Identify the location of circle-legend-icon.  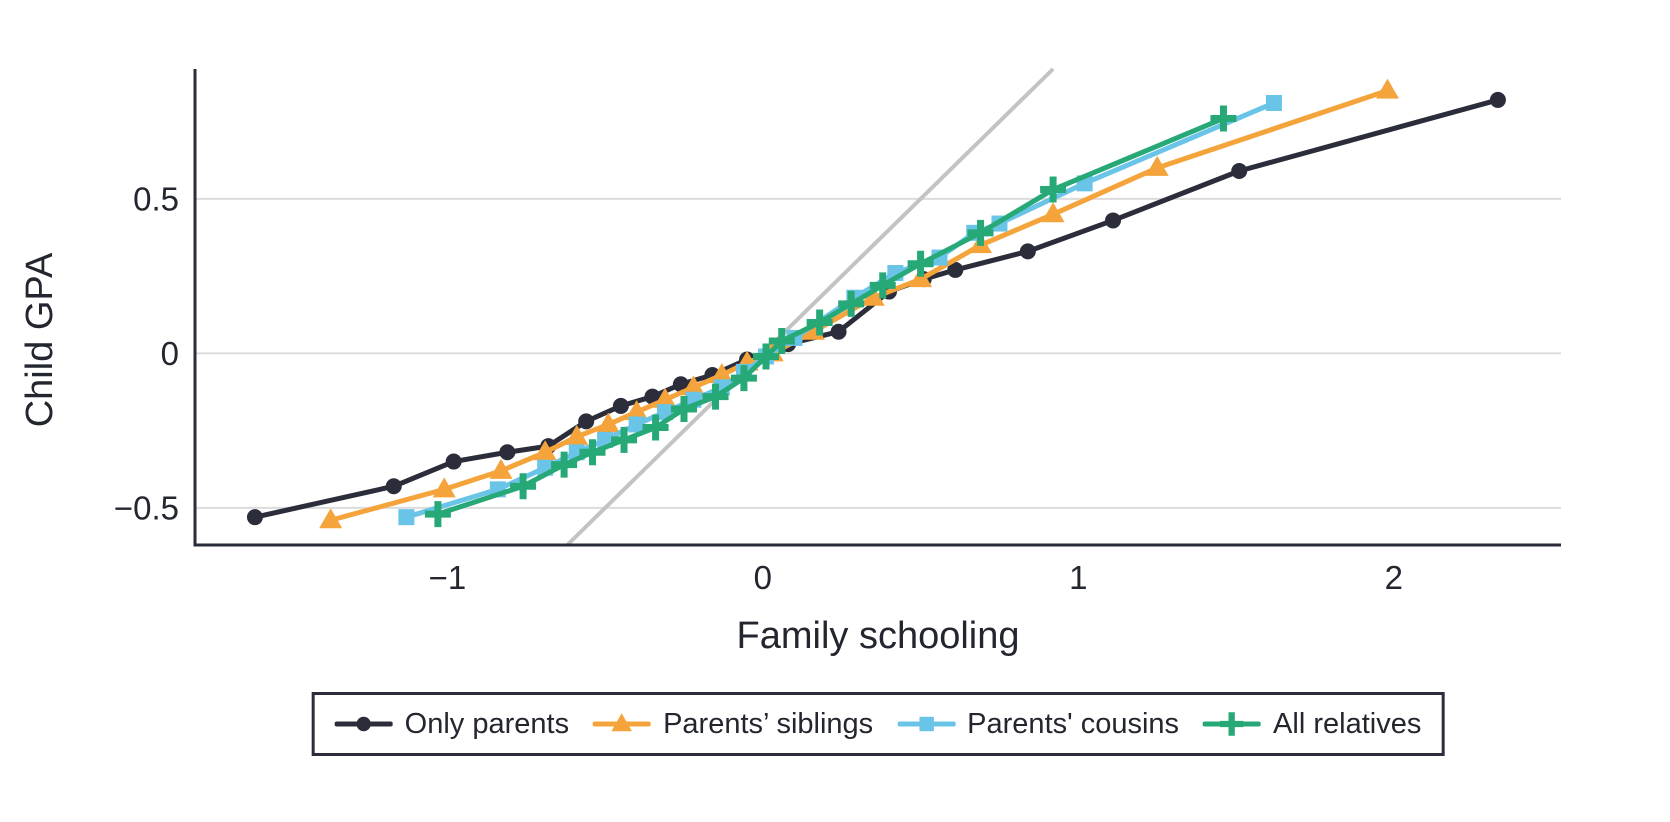
(363, 724).